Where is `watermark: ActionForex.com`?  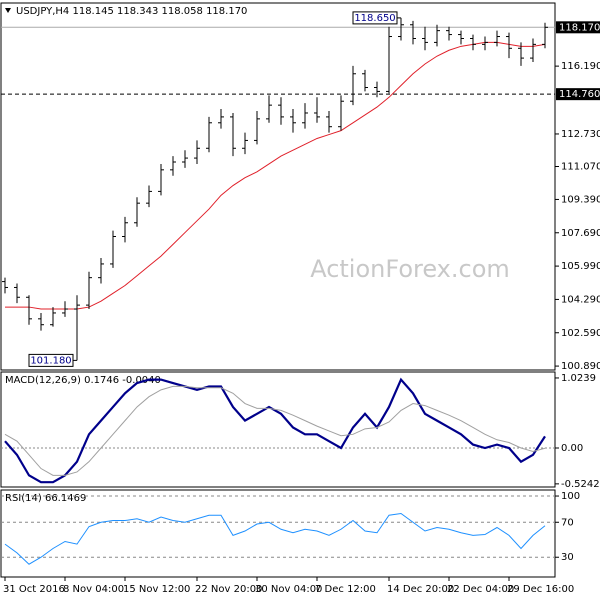 watermark: ActionForex.com is located at coordinates (410, 269).